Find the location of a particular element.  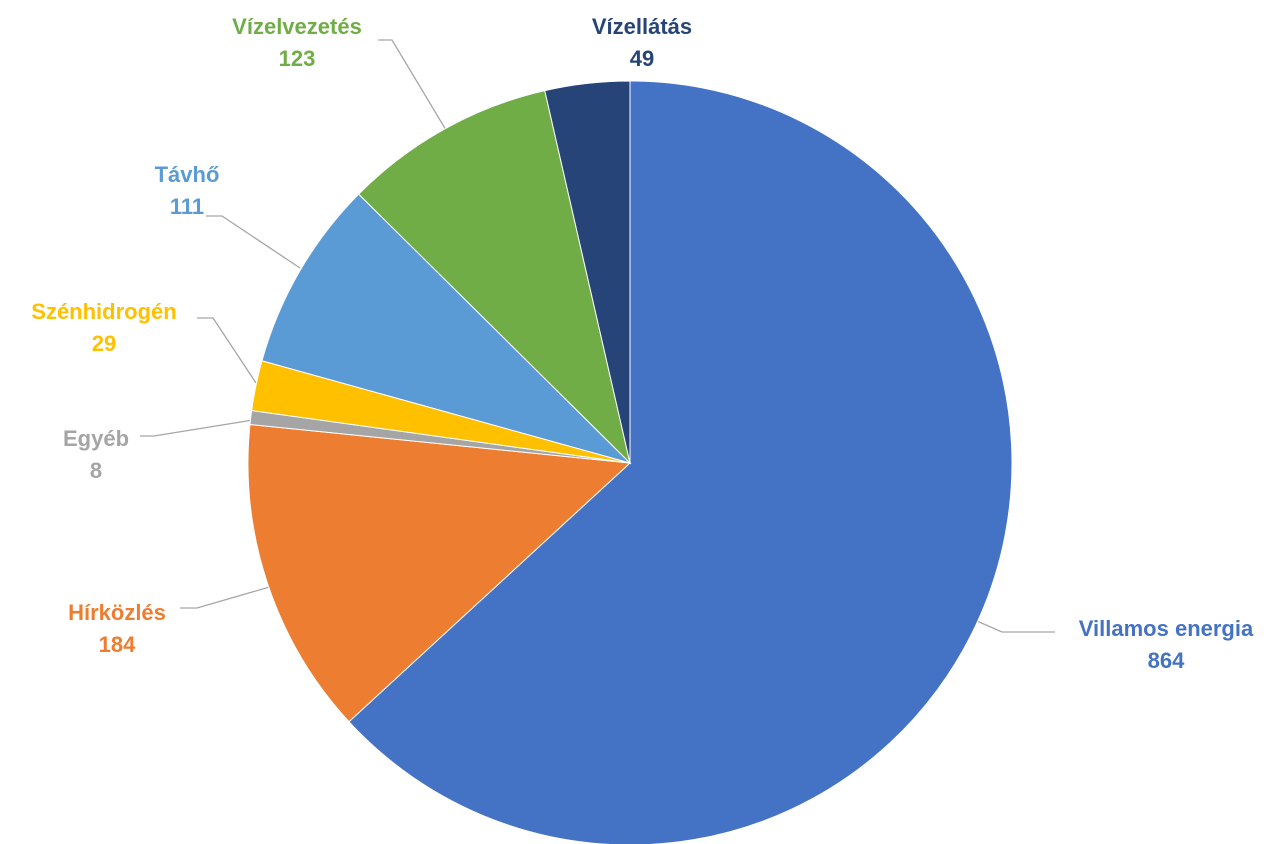

slice-label-name: Egyéb is located at coordinates (96, 438).